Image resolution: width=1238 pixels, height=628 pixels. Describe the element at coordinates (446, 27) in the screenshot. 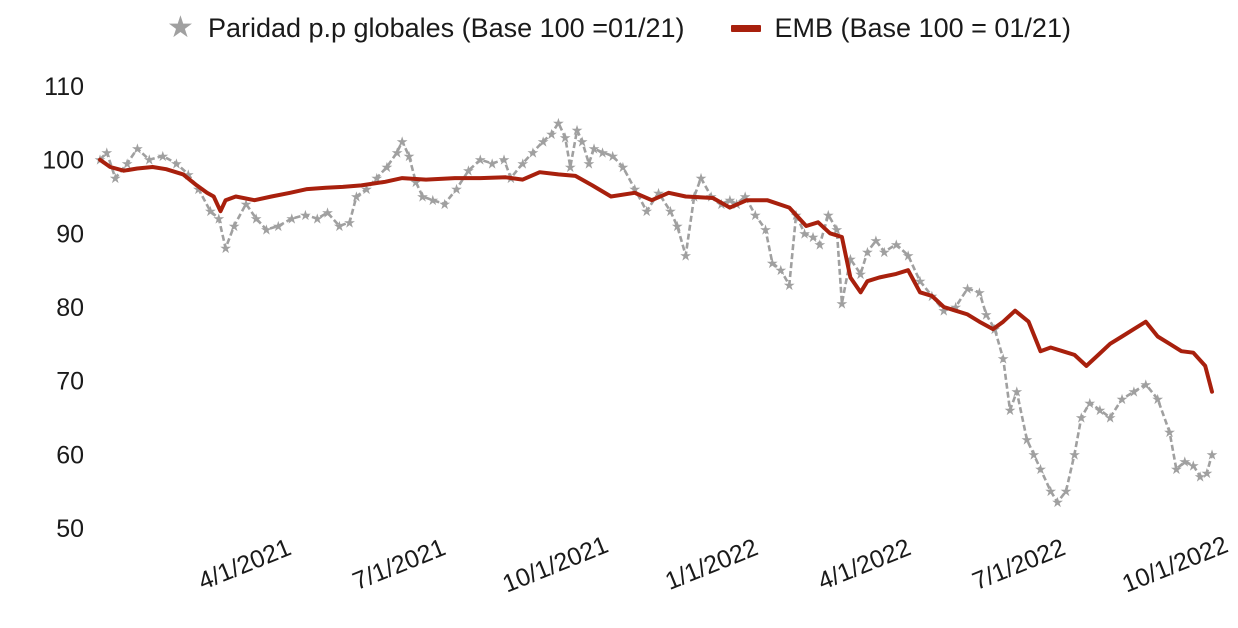

I see `legend-label-paridad: Paridad p.p globales (Base 100 =01/21)` at that location.